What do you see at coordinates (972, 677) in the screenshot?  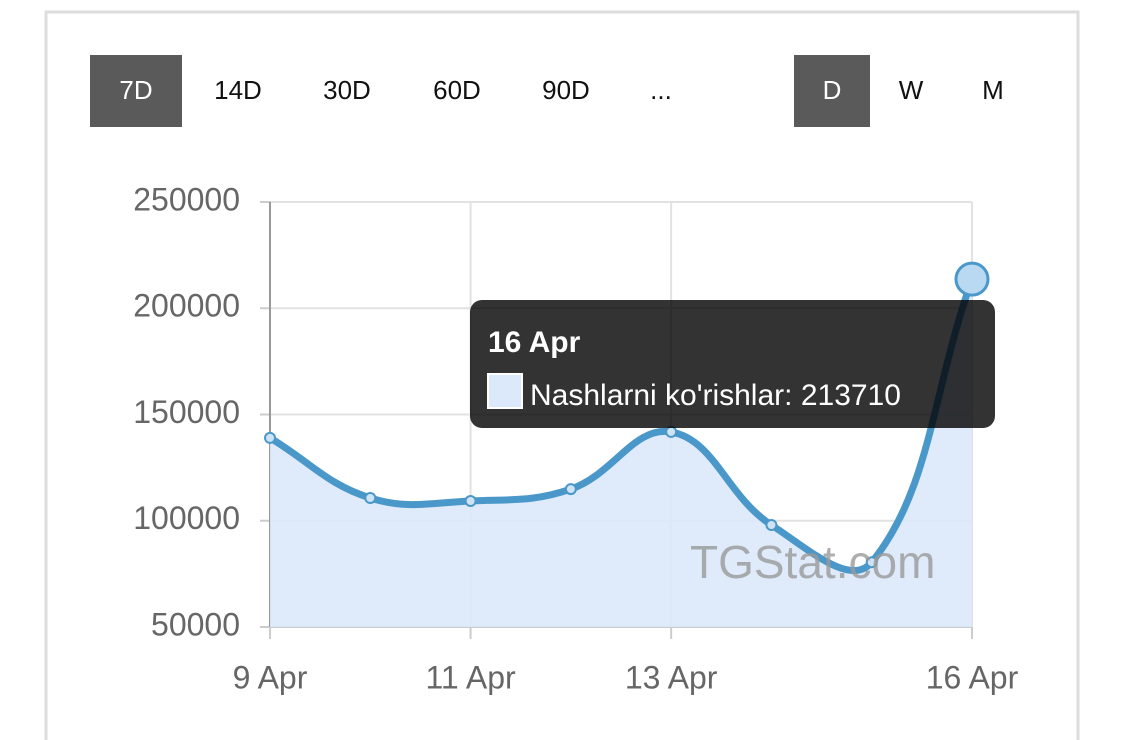 I see `x-tick-label: 16 Apr` at bounding box center [972, 677].